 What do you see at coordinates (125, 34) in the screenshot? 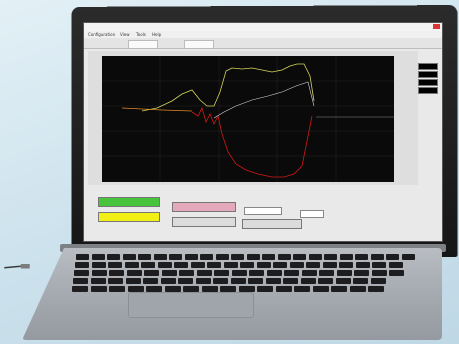
I see `menu-item-1: View` at bounding box center [125, 34].